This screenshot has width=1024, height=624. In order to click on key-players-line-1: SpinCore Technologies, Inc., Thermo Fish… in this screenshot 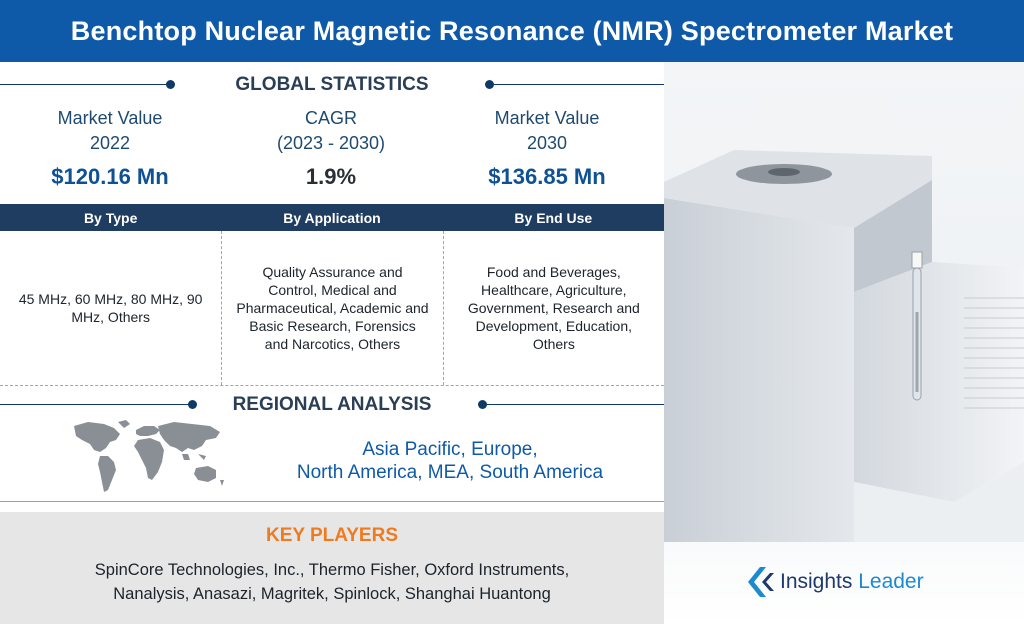, I will do `click(332, 570)`.